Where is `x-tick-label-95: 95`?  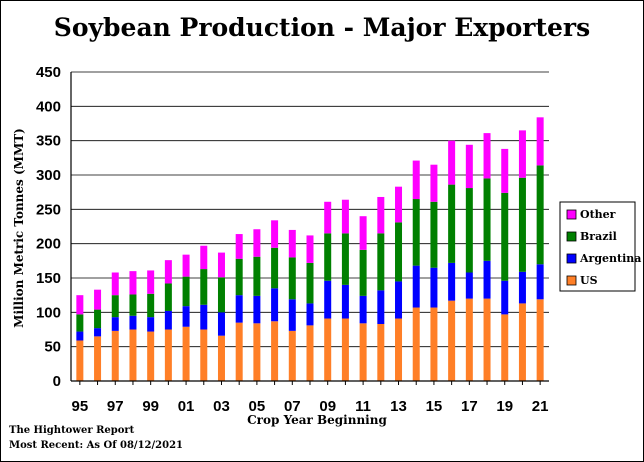
x-tick-label-95: 95 is located at coordinates (80, 406).